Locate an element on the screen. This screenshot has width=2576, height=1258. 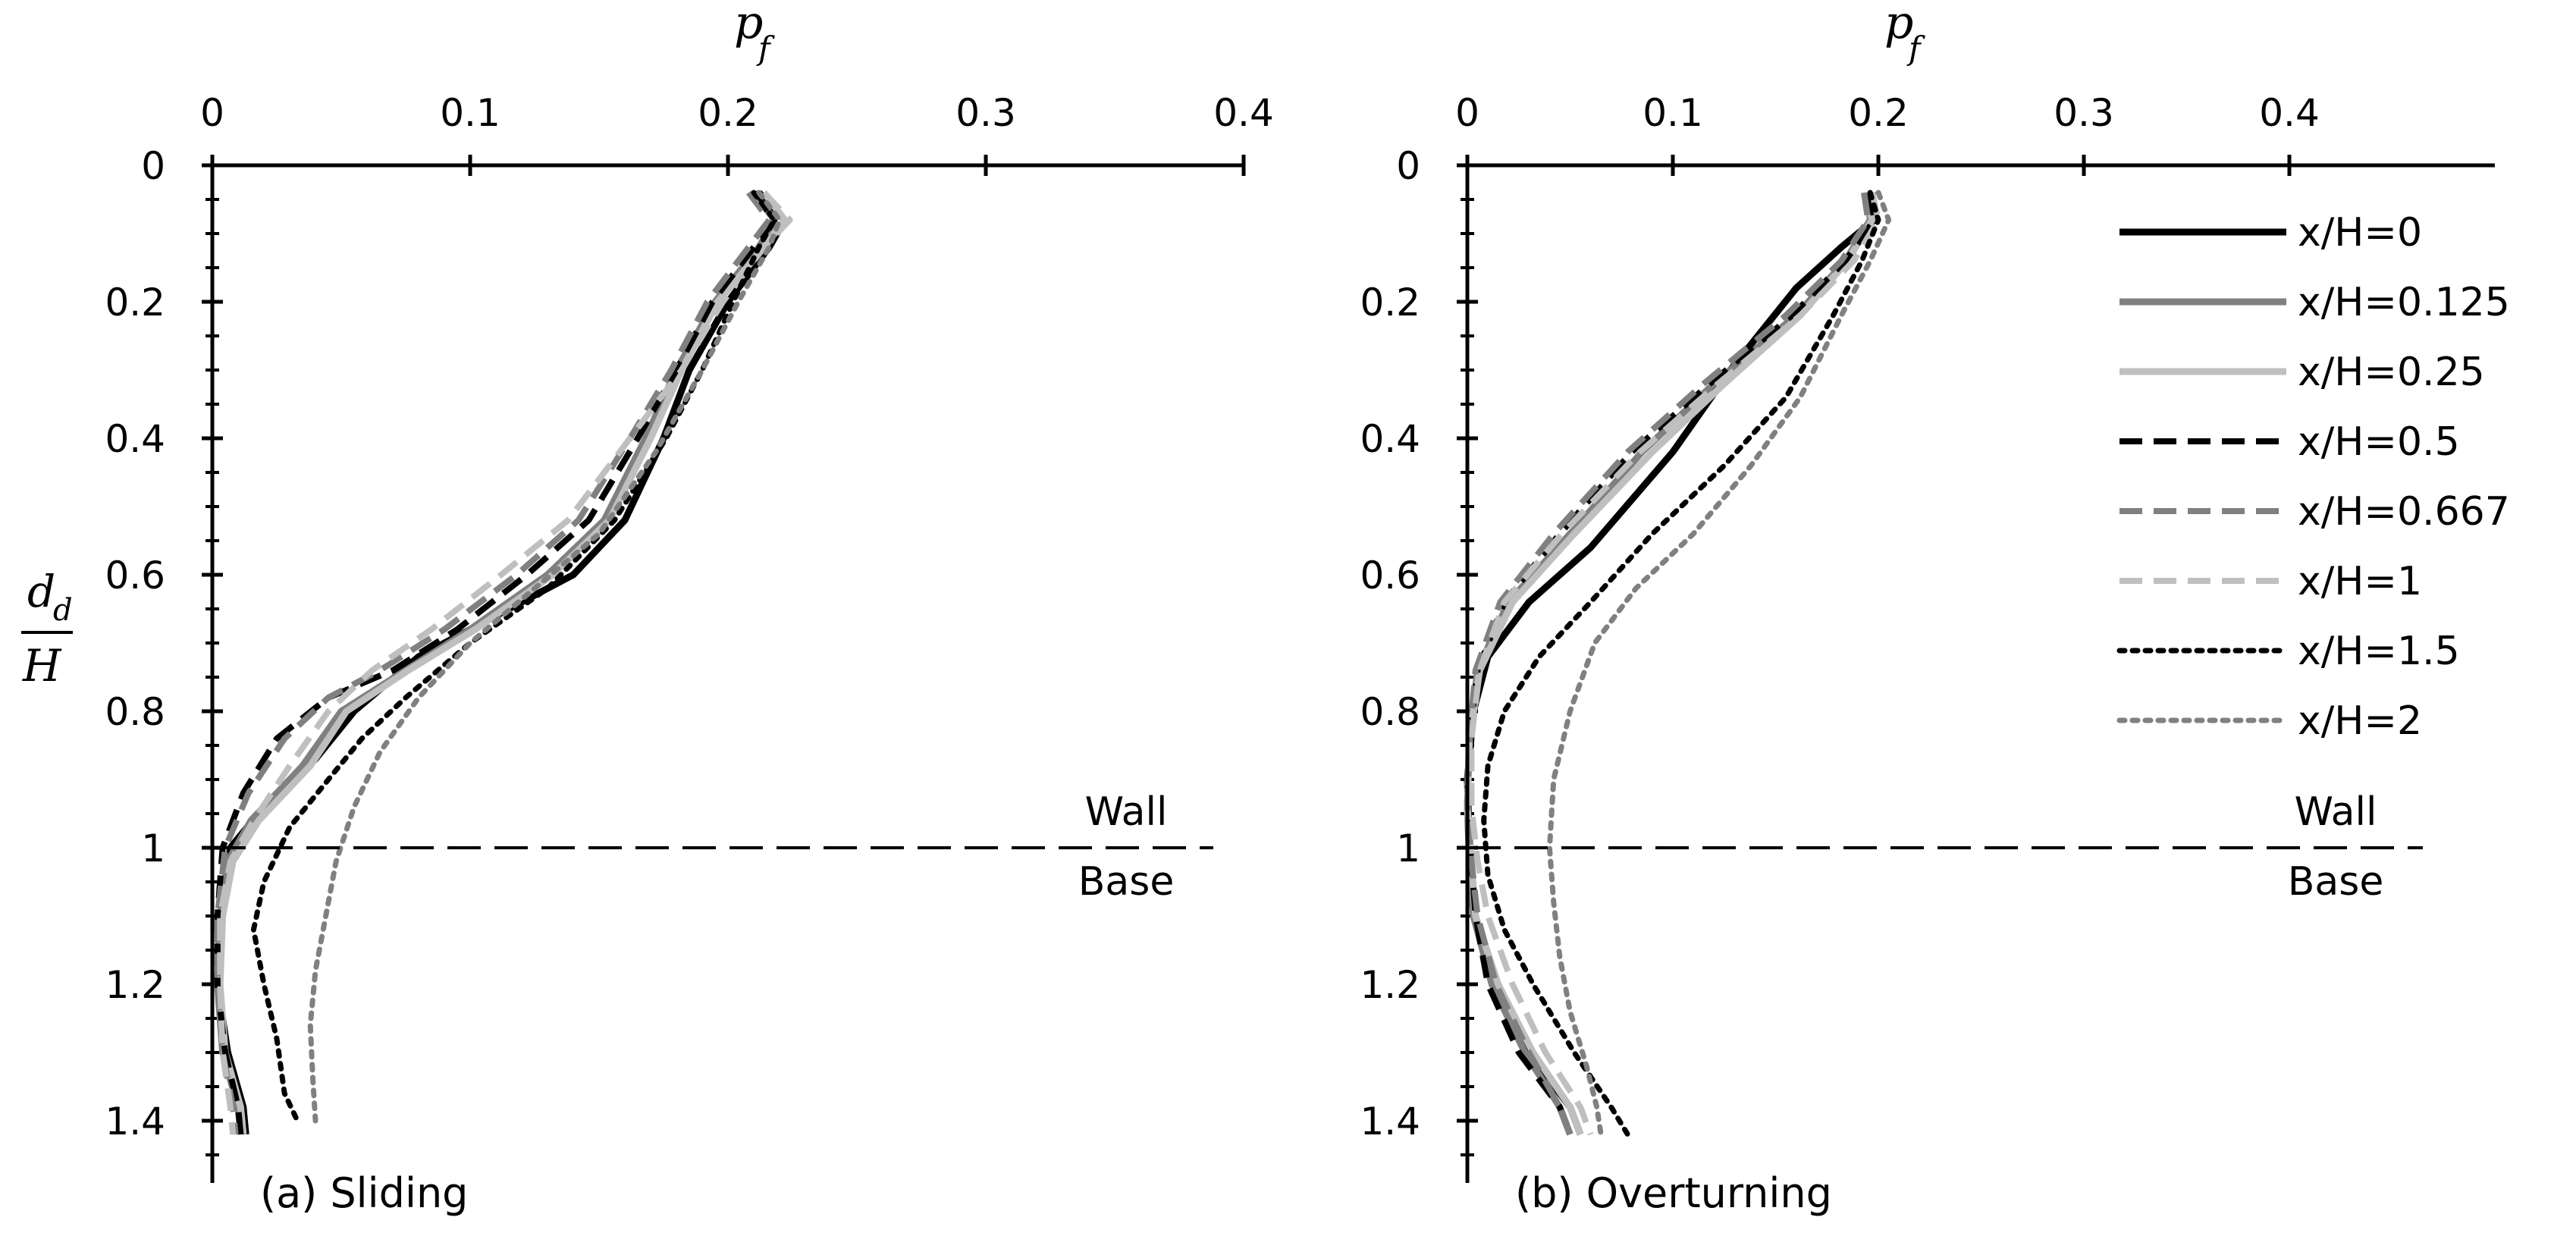
x-ticks-overturning: 0 0.1 0.2 0.3 0.4 is located at coordinates (1887, 113).